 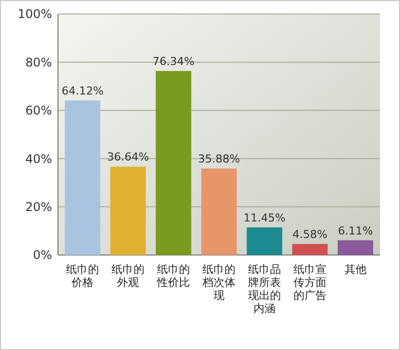 What do you see at coordinates (264, 289) in the screenshot?
I see `x-tick-label: 纸巾品牌所表现出的内涵` at bounding box center [264, 289].